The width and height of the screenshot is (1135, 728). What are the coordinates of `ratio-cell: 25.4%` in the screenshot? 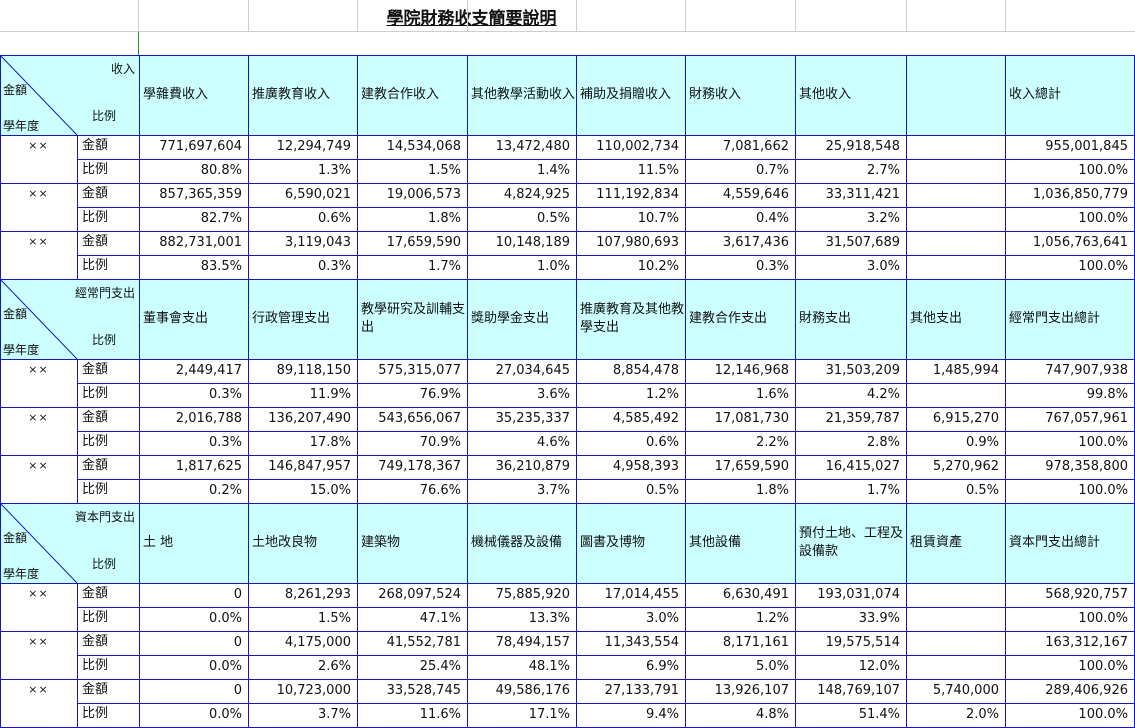 It's located at (440, 666).